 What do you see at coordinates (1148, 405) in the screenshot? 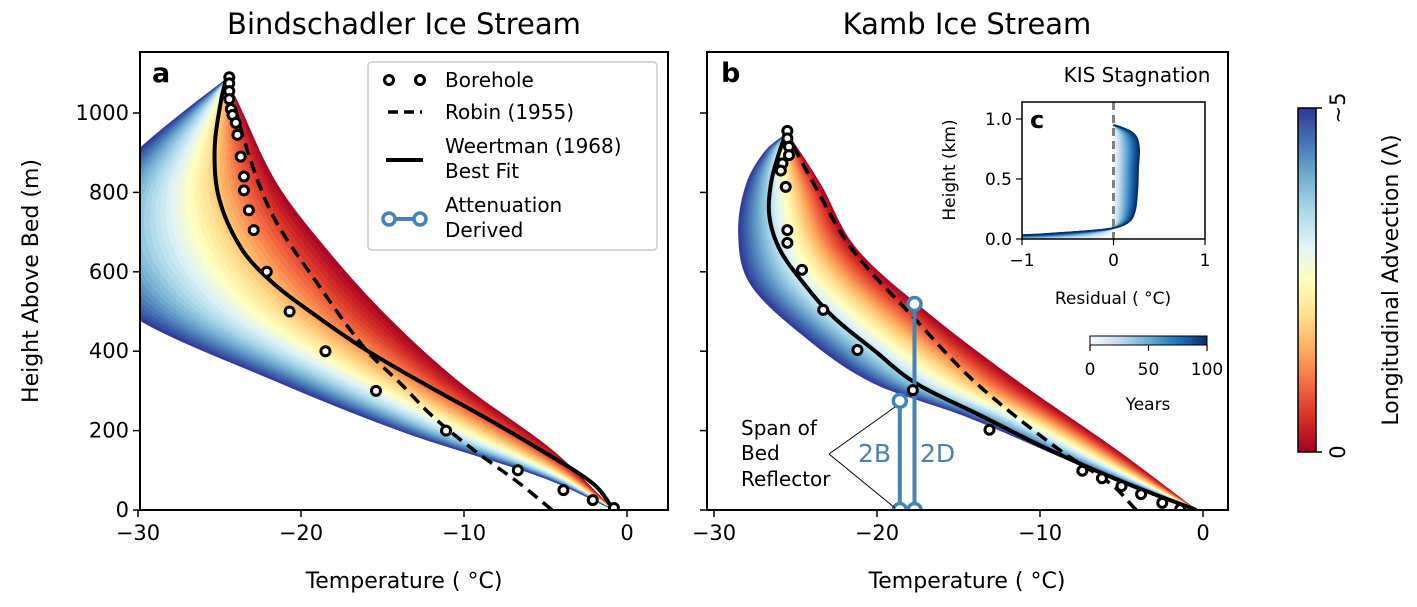
I see `years-colorbar-label: Years` at bounding box center [1148, 405].